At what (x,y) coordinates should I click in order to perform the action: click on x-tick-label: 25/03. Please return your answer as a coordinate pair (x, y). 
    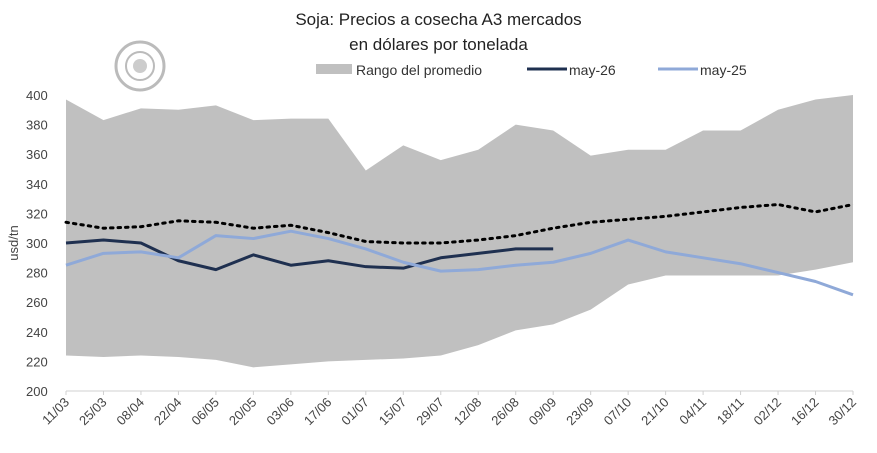
    Looking at the image, I should click on (93, 412).